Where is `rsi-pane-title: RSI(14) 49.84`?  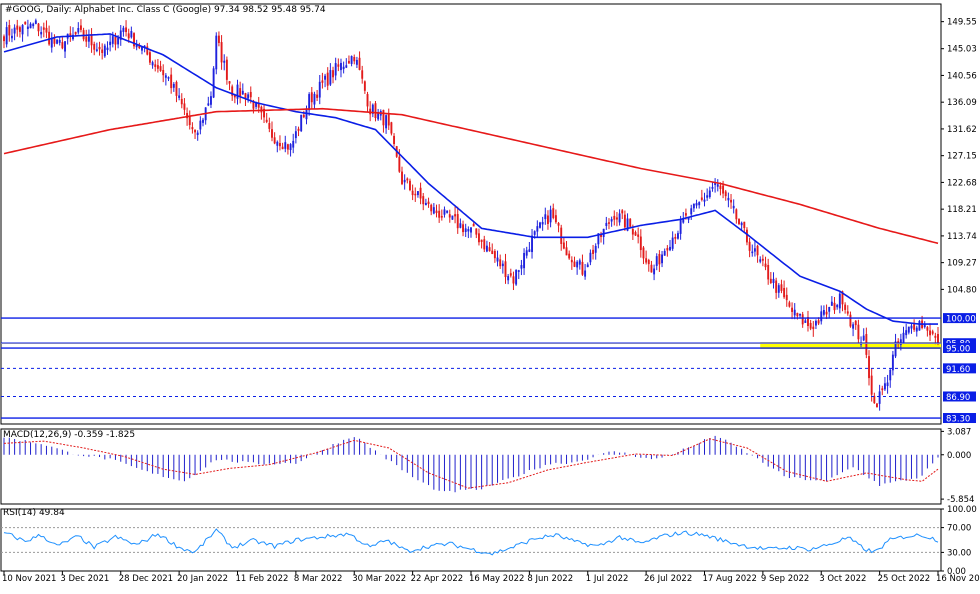
rsi-pane-title: RSI(14) 49.84 is located at coordinates (34, 513).